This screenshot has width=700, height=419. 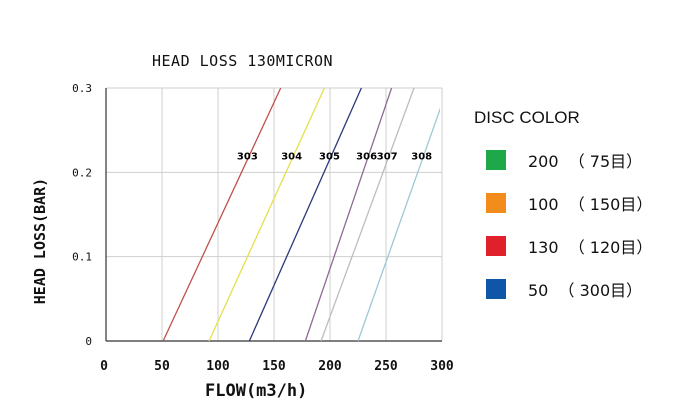 What do you see at coordinates (243, 61) in the screenshot?
I see `chart-title: HEAD LOSS 130MICRON` at bounding box center [243, 61].